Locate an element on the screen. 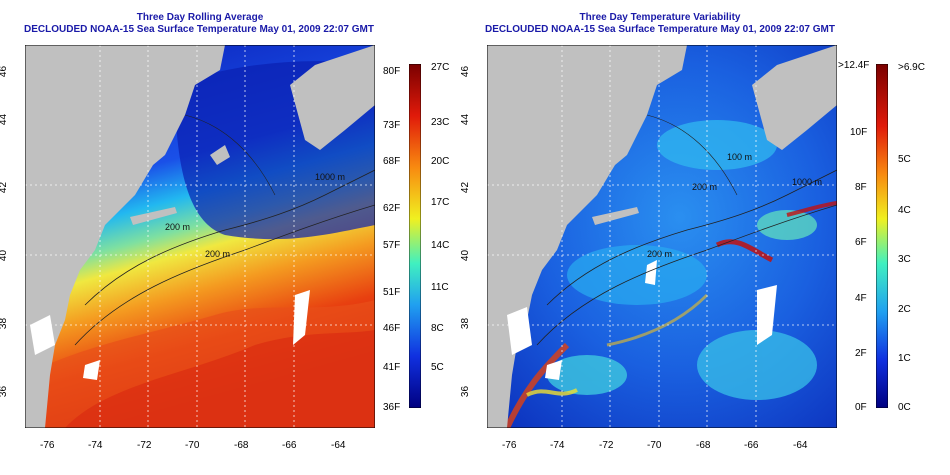 This screenshot has width=950, height=475. cb-c-label: 0C is located at coordinates (904, 407).